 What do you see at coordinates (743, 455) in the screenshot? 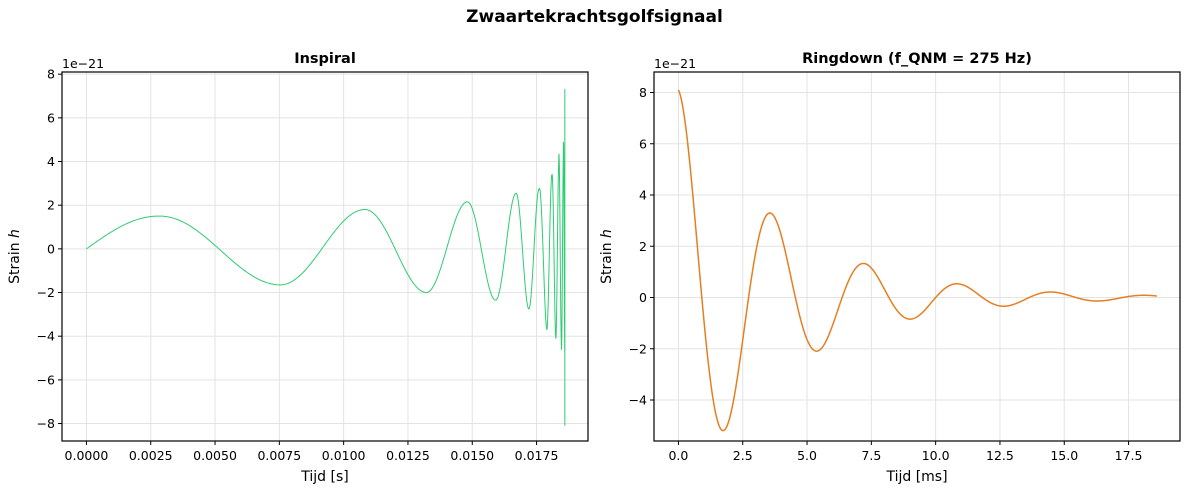
I see `x-tick-label: 2.5` at bounding box center [743, 455].